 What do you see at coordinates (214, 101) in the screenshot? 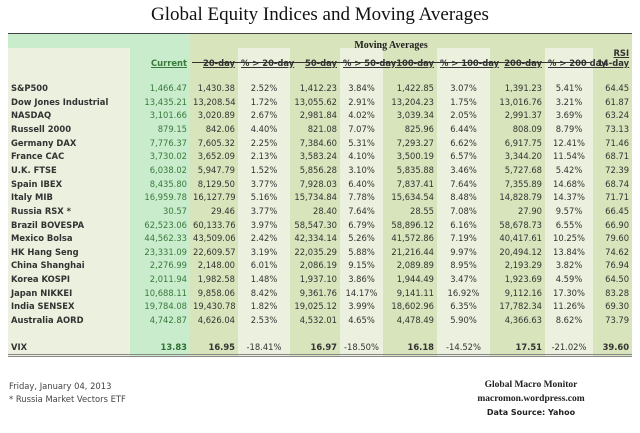
I see `cell-ma20: 13,208.54` at bounding box center [214, 101].